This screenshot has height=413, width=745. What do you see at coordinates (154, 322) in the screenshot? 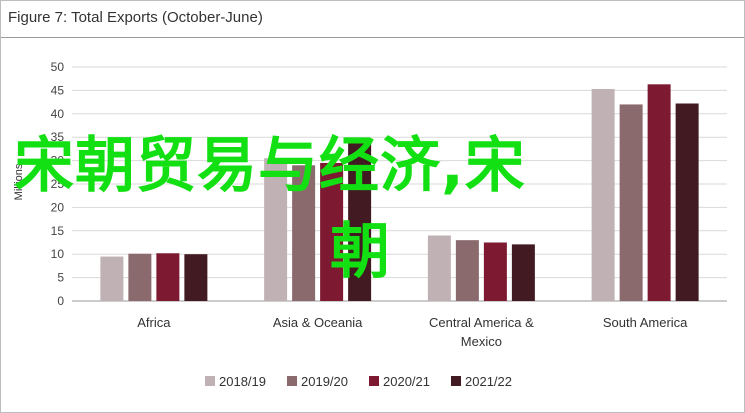
I see `category-label: Africa` at bounding box center [154, 322].